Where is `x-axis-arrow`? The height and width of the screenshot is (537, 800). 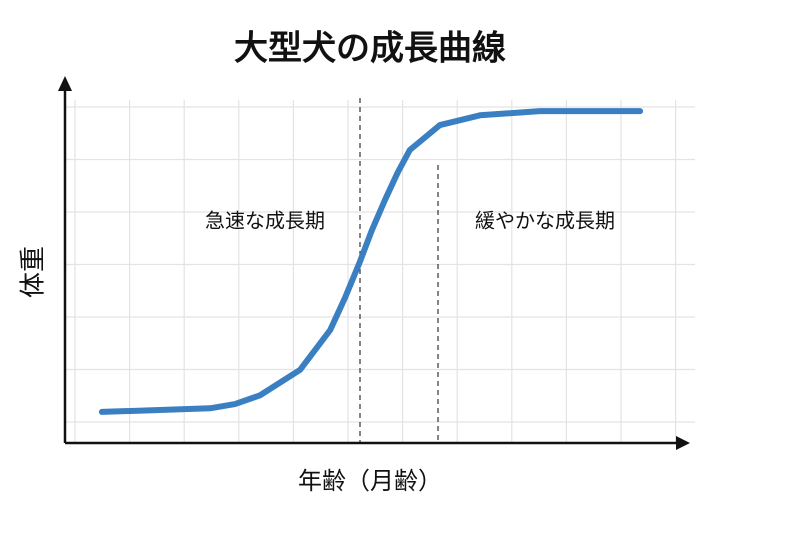 x-axis-arrow is located at coordinates (683, 443).